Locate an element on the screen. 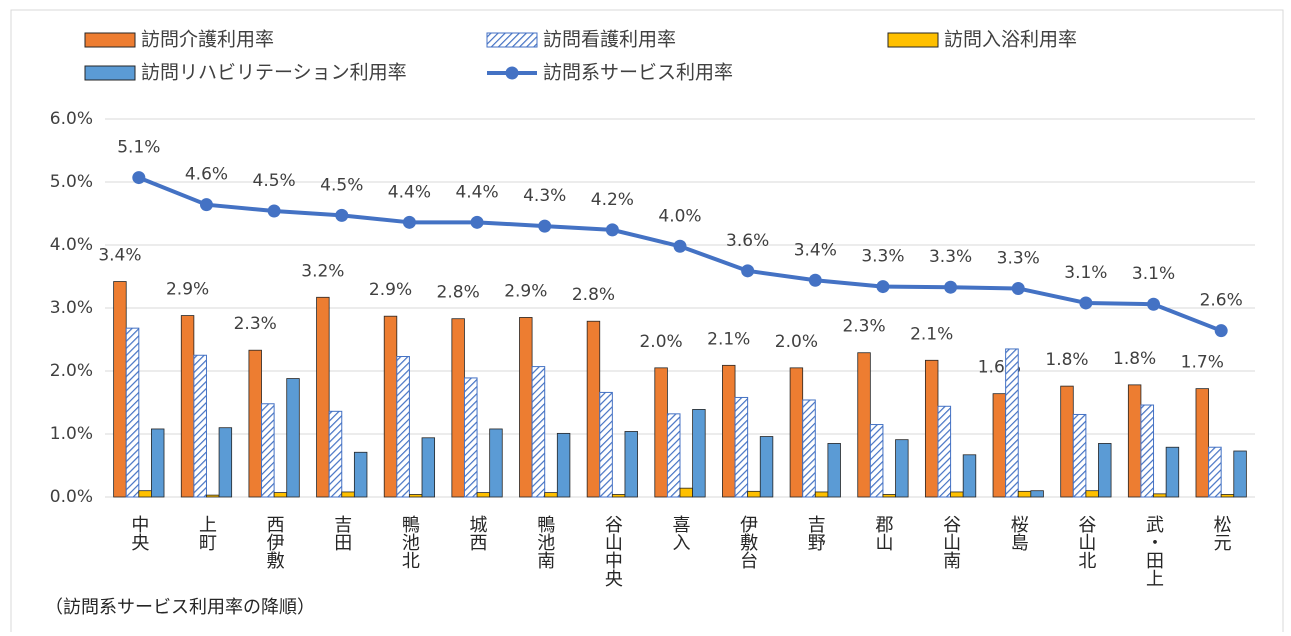 This screenshot has height=636, width=1291. data-label: 1.8% is located at coordinates (1066, 360).